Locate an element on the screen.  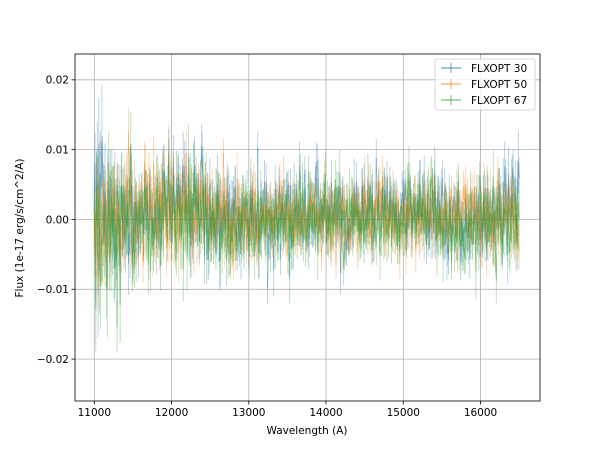
legend-box is located at coordinates (485, 84).